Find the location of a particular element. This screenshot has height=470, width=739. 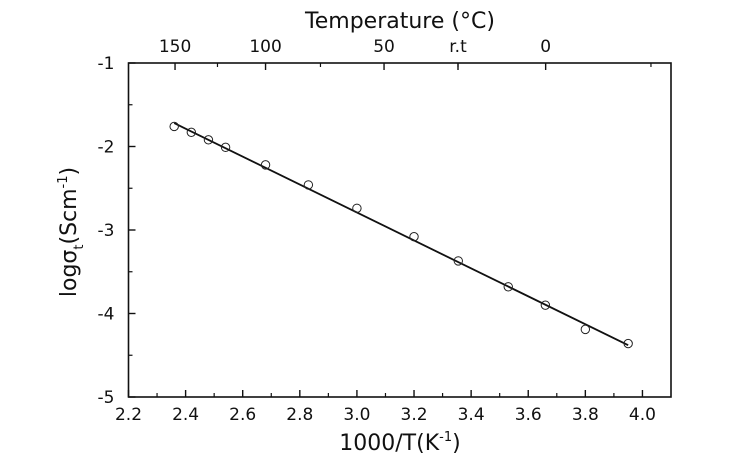

x-tick-label: 2.8 is located at coordinates (299, 415).